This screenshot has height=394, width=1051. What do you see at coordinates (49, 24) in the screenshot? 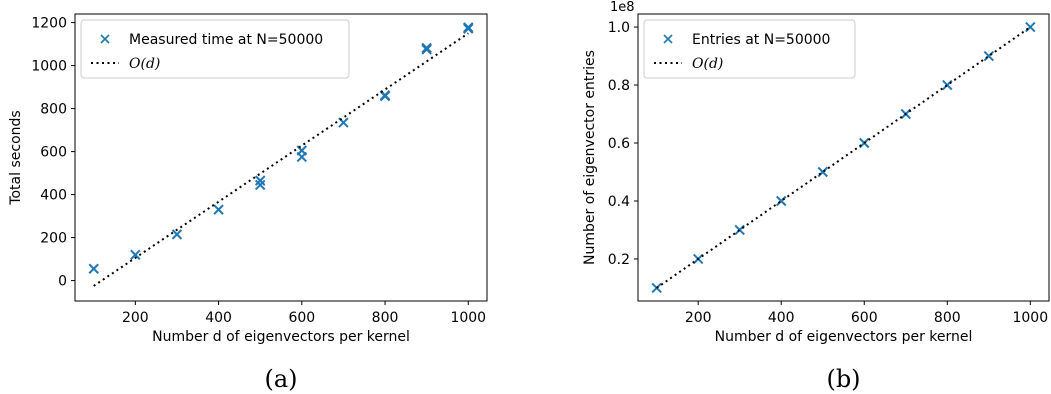
I see `y-tick-label: 1200` at bounding box center [49, 24].